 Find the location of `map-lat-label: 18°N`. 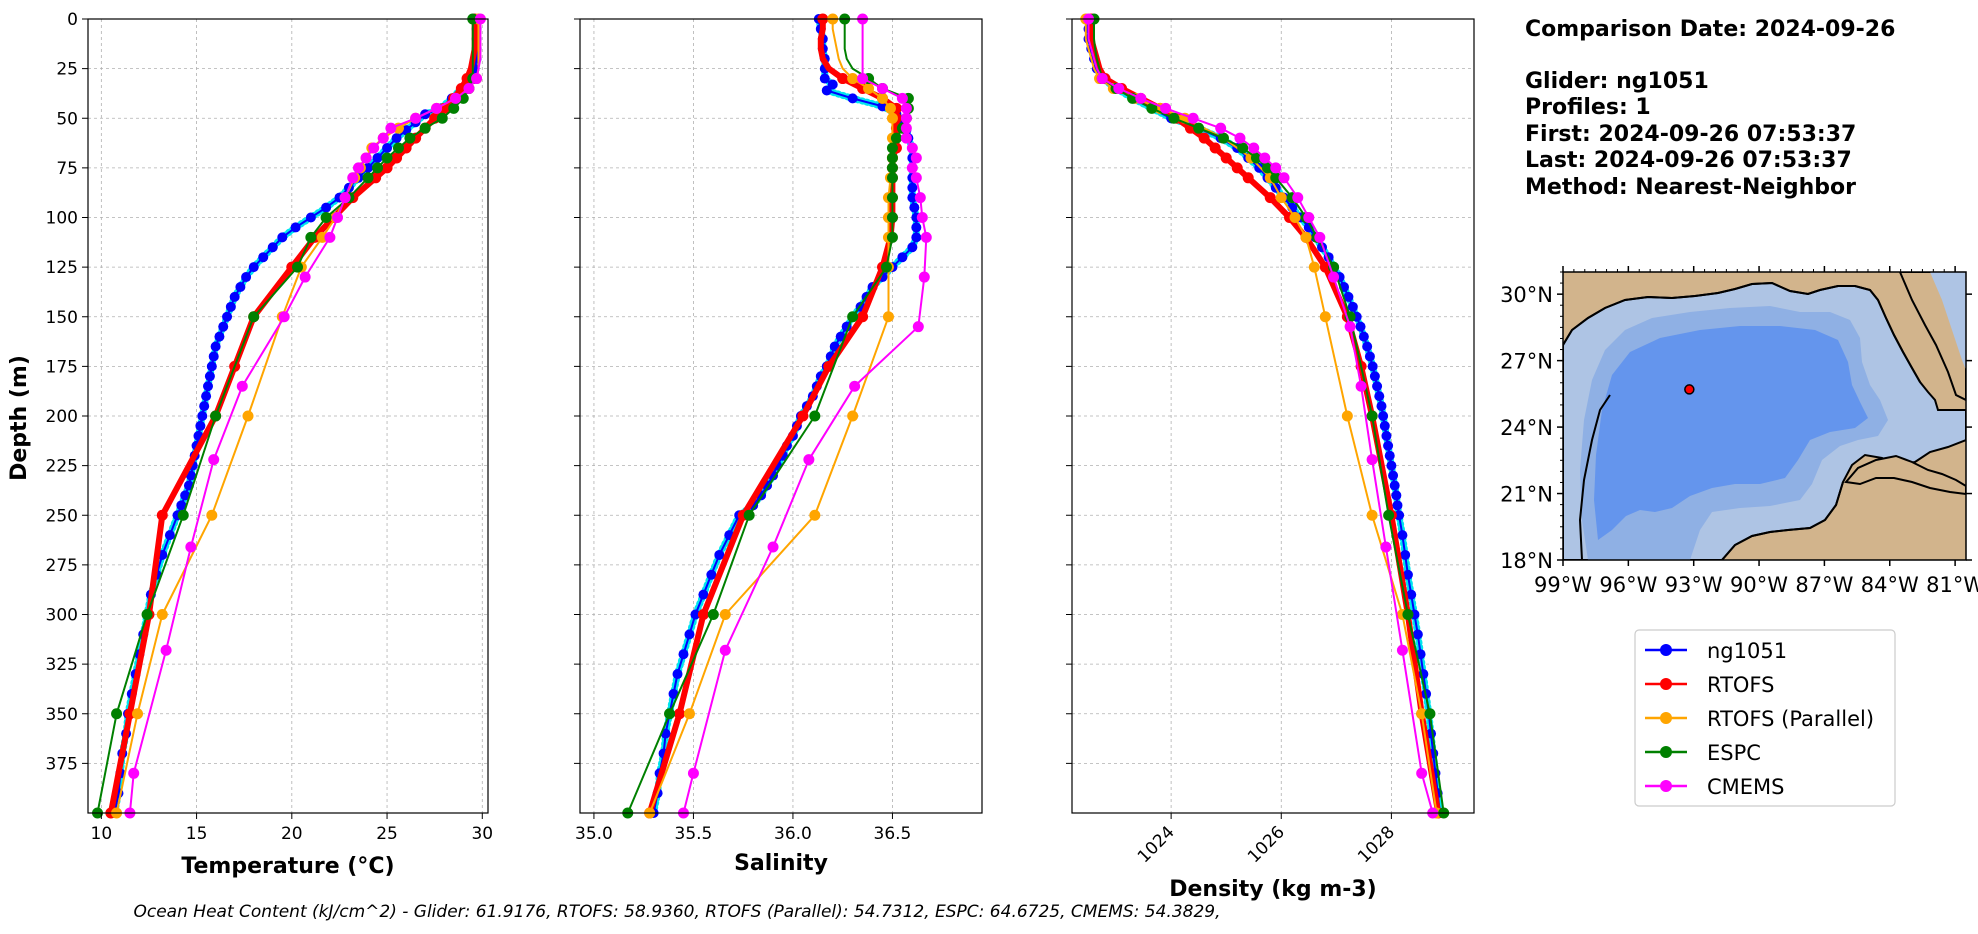

map-lat-label: 18°N is located at coordinates (1526, 561).